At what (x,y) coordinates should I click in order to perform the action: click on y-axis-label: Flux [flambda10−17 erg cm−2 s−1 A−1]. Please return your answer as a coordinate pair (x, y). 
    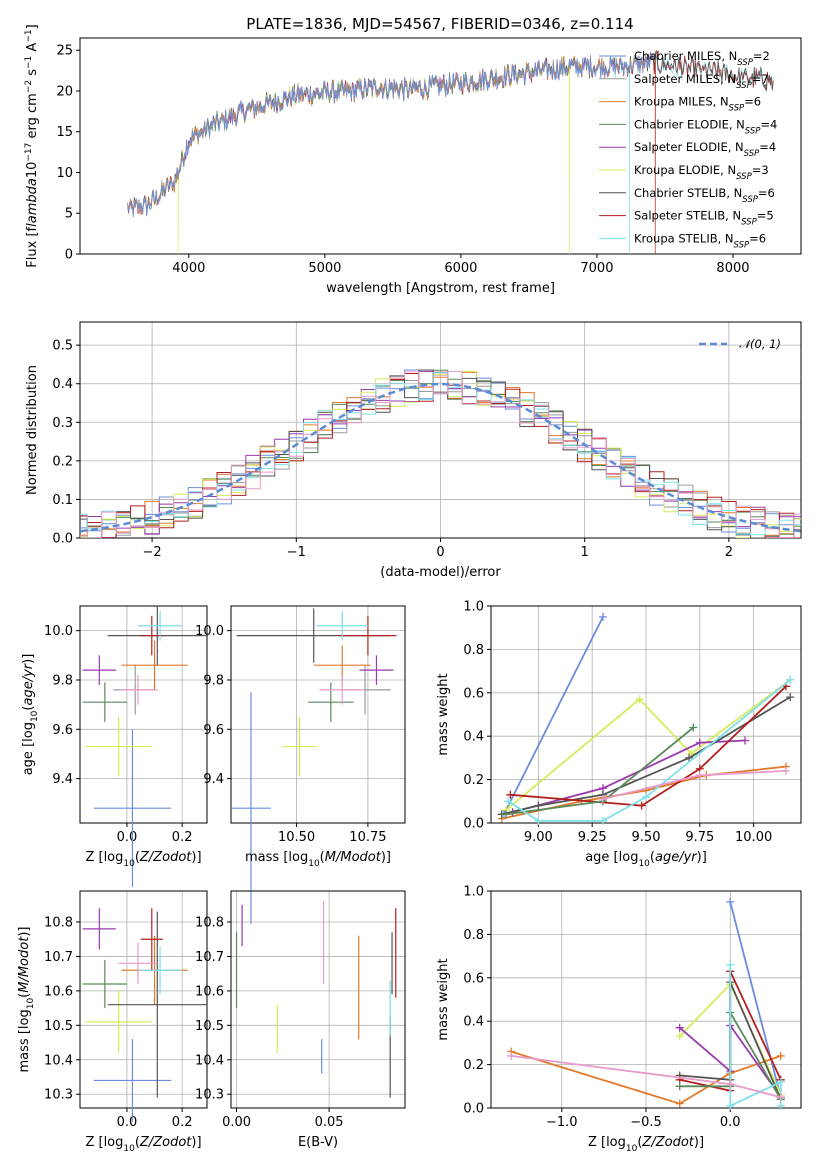
    Looking at the image, I should click on (32, 145).